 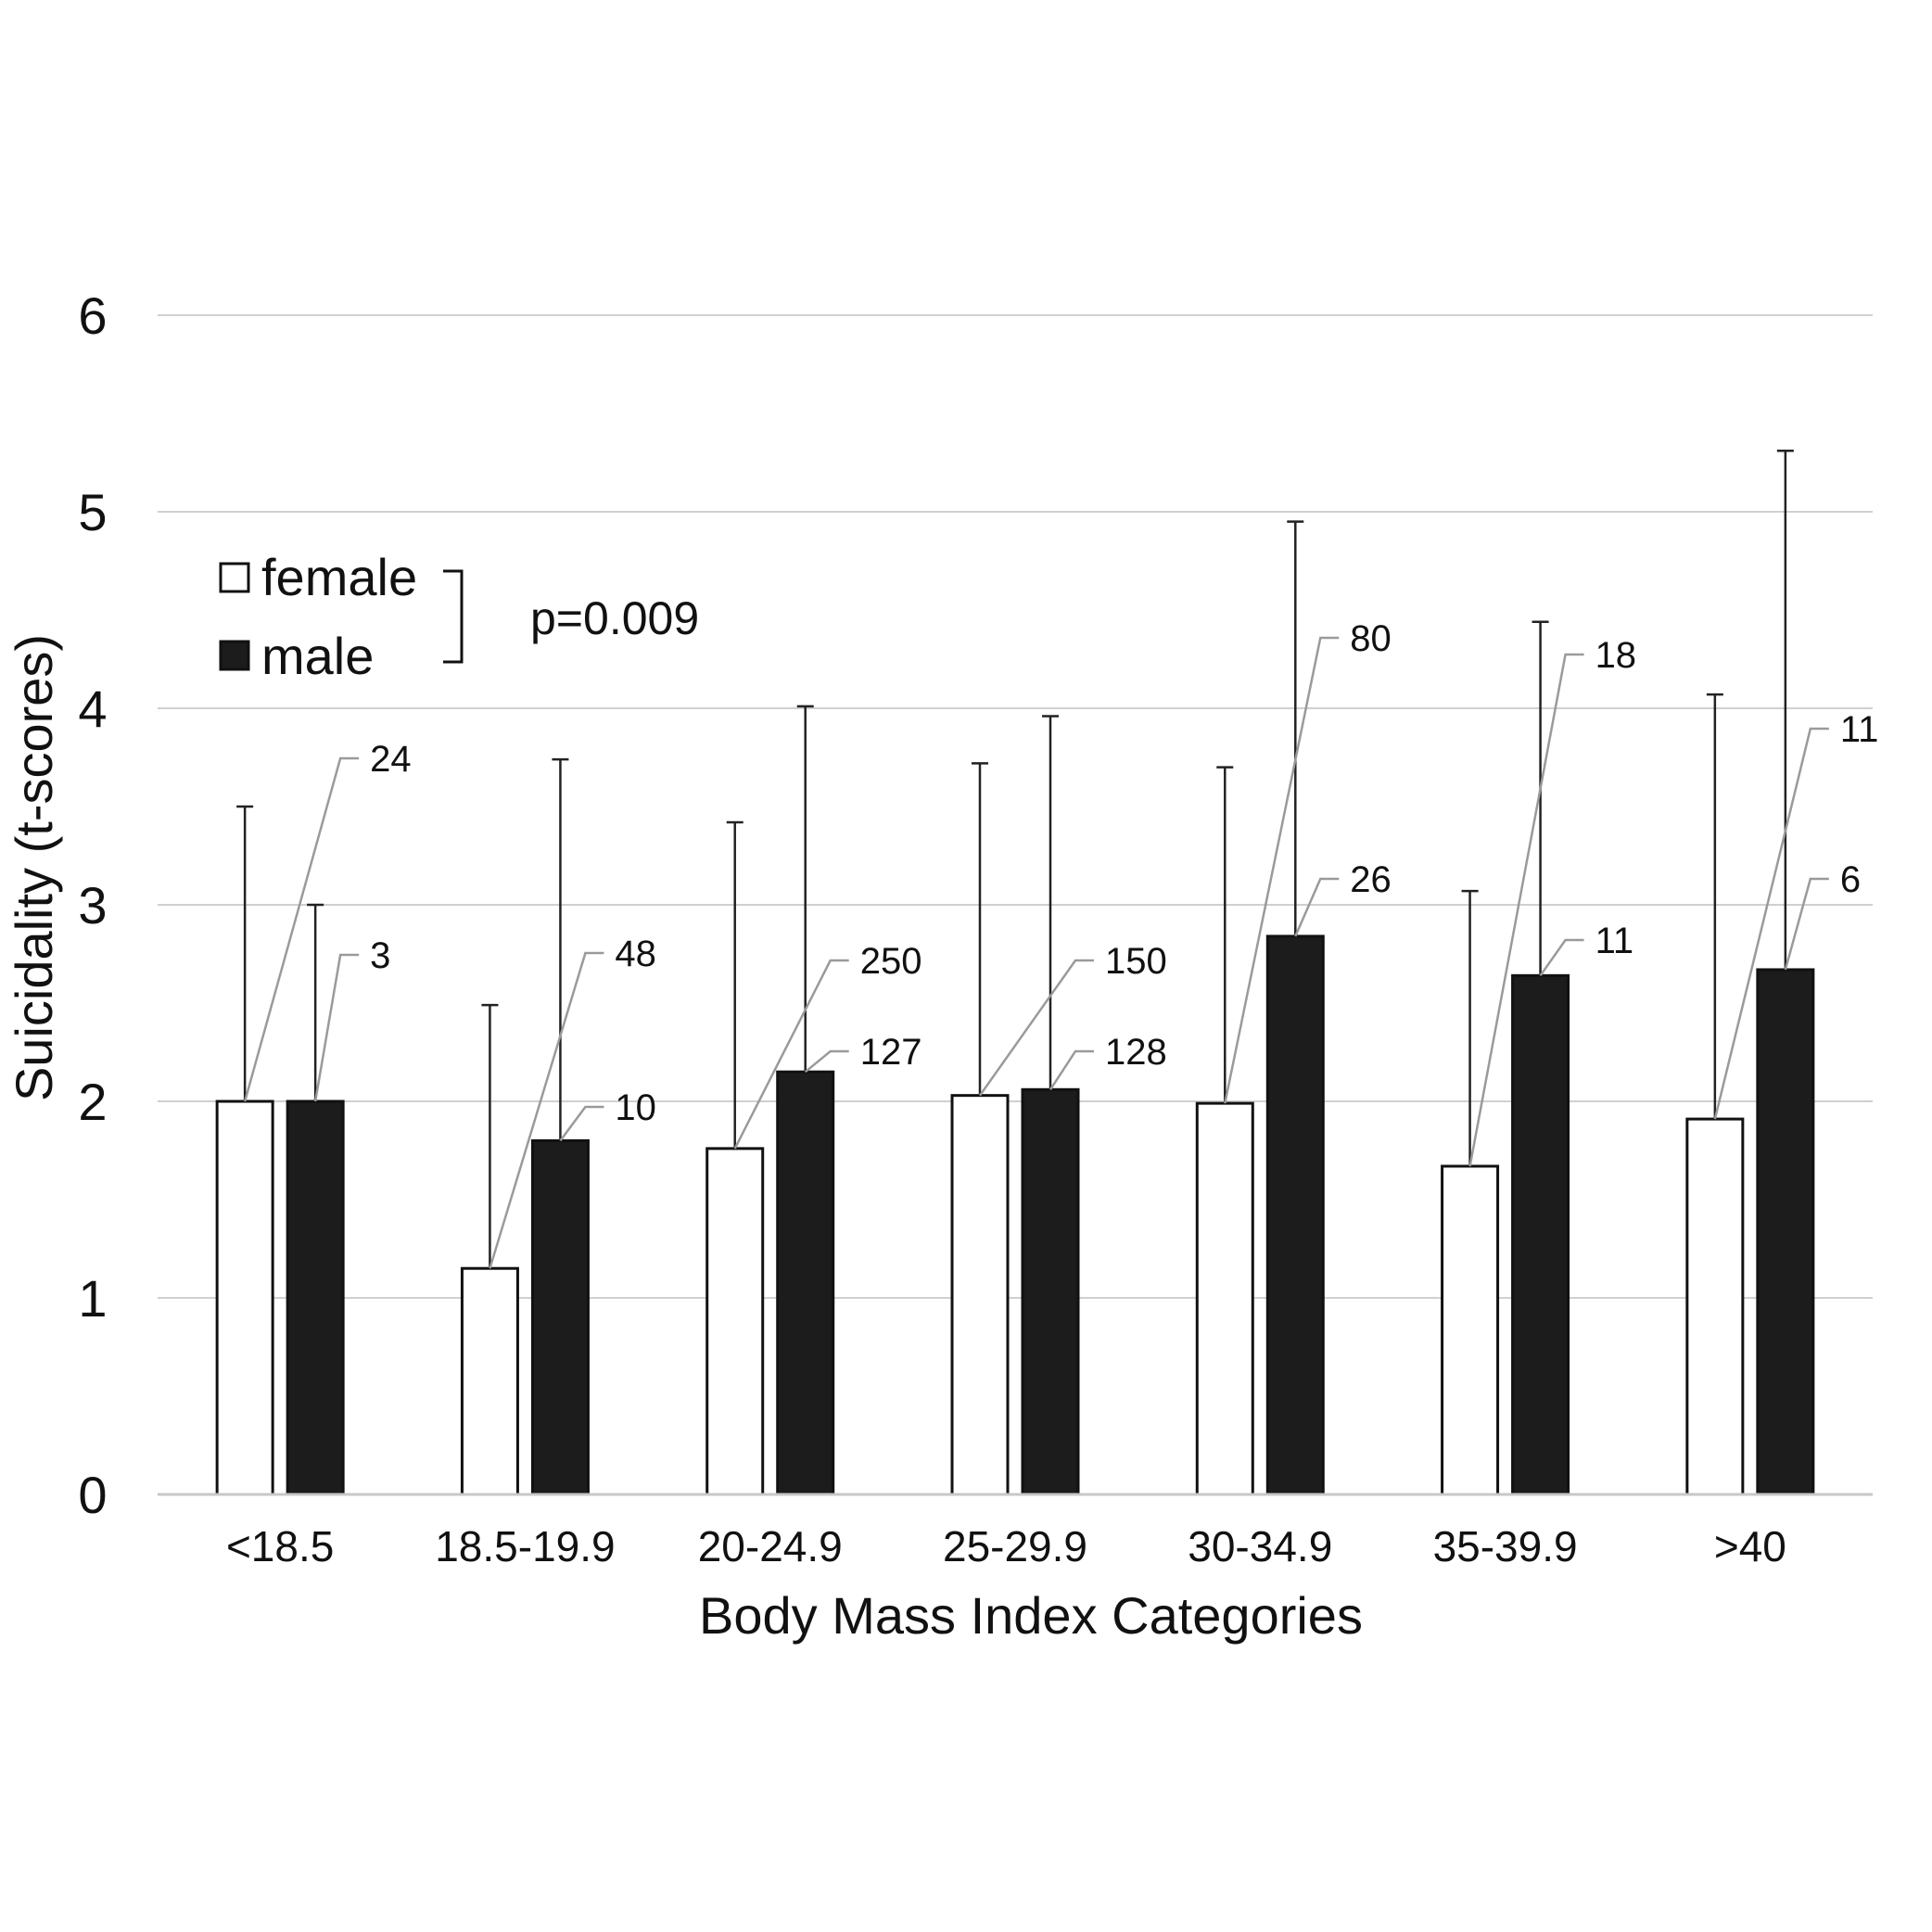 What do you see at coordinates (1260, 1546) in the screenshot?
I see `x-tick-label: 30-34.9` at bounding box center [1260, 1546].